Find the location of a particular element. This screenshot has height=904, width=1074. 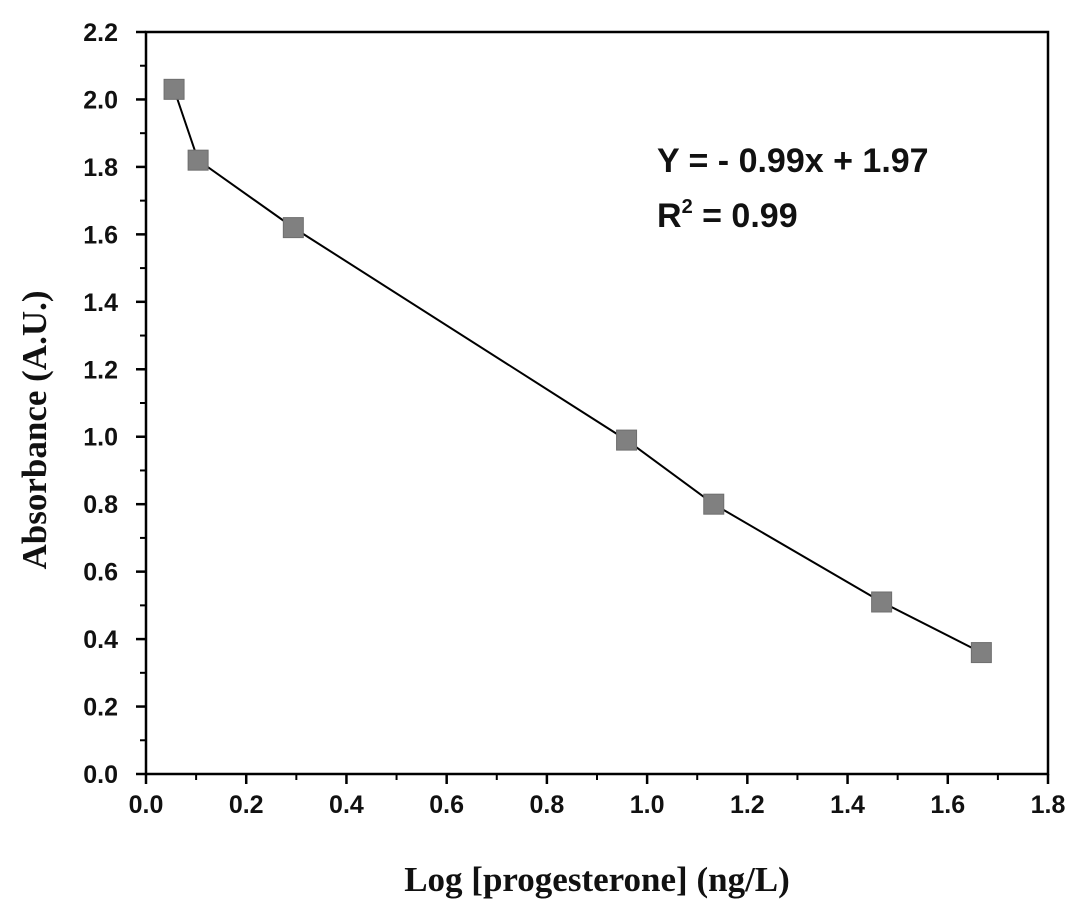

x-tick-label: 0.4 is located at coordinates (346, 805).